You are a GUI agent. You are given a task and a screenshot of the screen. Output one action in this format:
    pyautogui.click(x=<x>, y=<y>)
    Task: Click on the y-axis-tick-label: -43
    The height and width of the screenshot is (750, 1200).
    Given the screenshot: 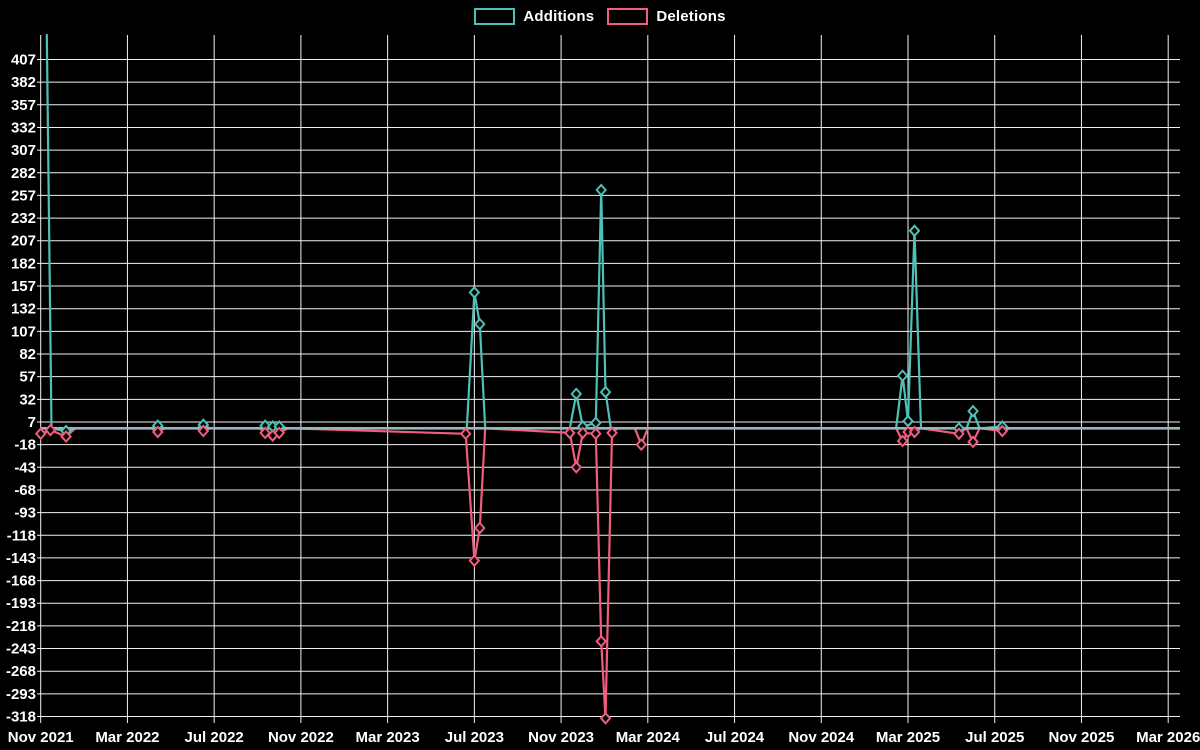 What is the action you would take?
    pyautogui.click(x=25, y=467)
    